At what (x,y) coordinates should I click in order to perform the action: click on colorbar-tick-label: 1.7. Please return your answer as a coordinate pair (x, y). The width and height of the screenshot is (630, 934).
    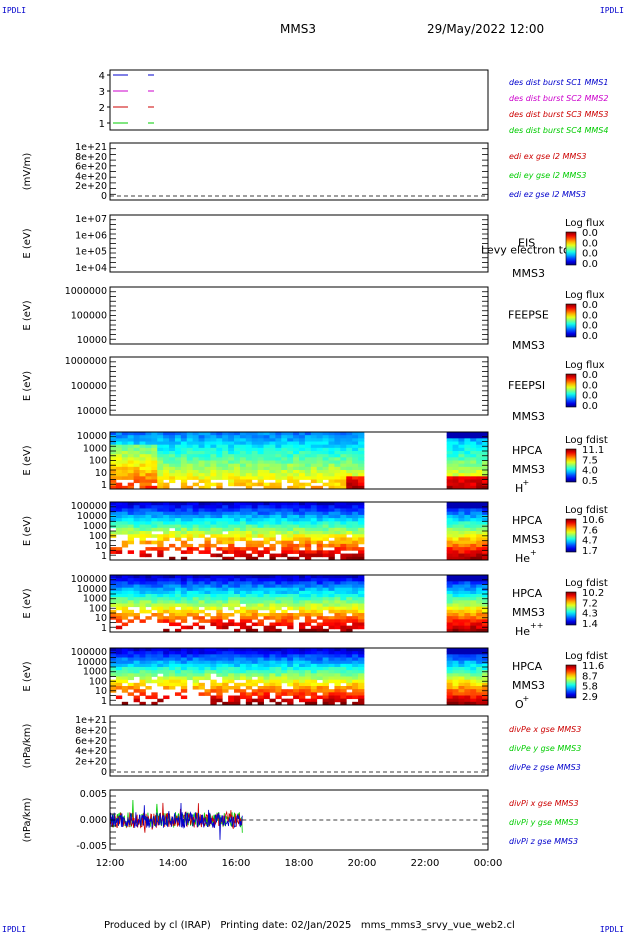
    Looking at the image, I should click on (590, 551).